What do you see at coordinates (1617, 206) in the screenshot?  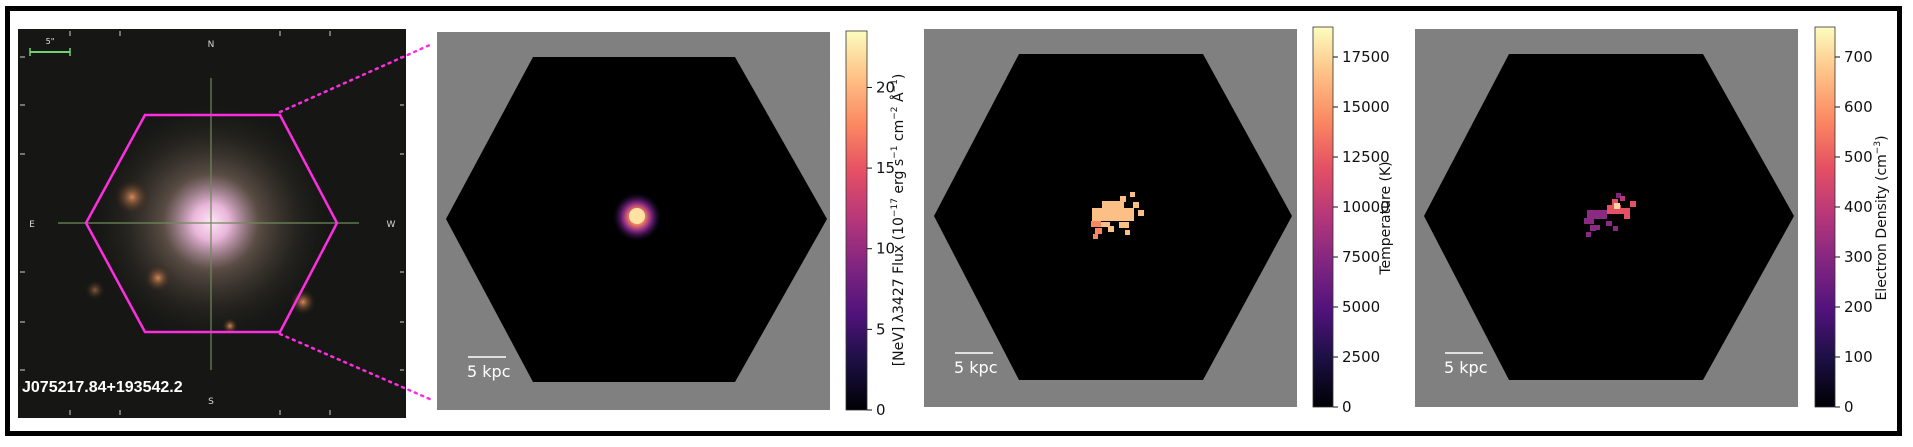 I see `density-peak-pixel` at bounding box center [1617, 206].